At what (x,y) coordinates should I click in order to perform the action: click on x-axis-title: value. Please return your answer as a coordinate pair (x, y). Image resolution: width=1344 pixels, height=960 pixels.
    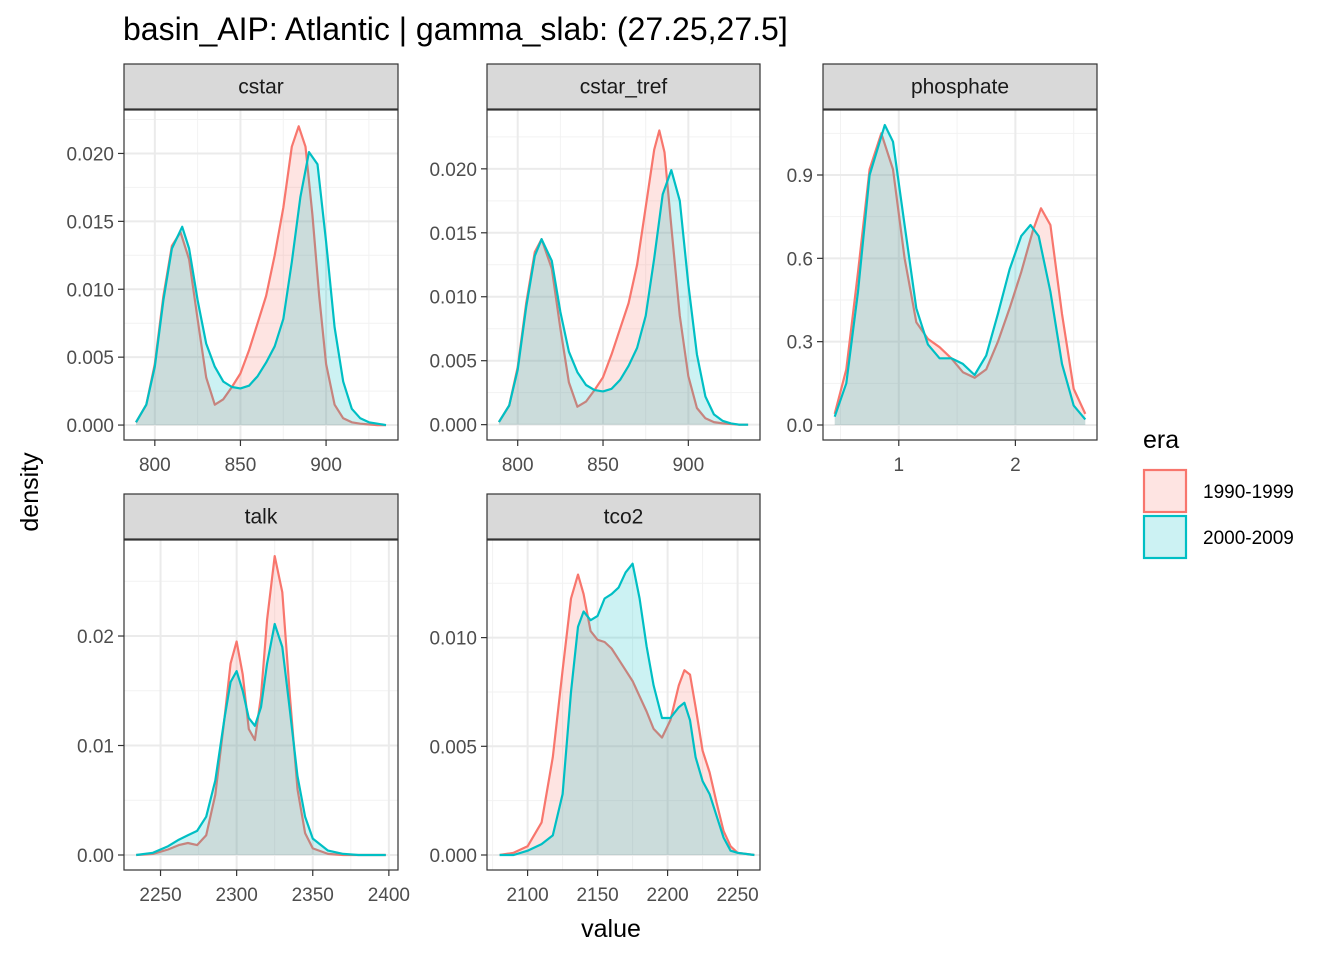
    Looking at the image, I should click on (611, 929).